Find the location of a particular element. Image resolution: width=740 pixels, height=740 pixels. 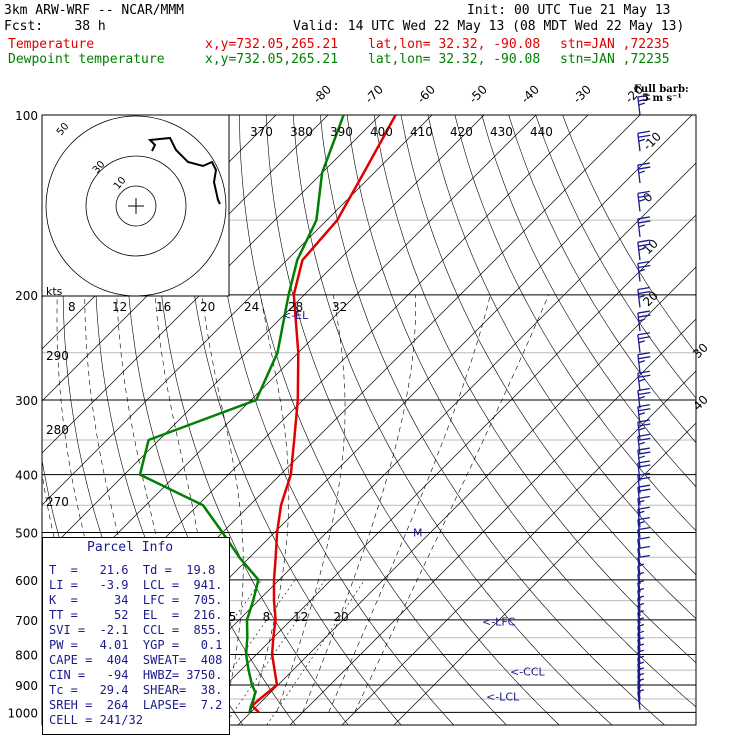

hodograph-speed-label: 32 is located at coordinates (339, 307).